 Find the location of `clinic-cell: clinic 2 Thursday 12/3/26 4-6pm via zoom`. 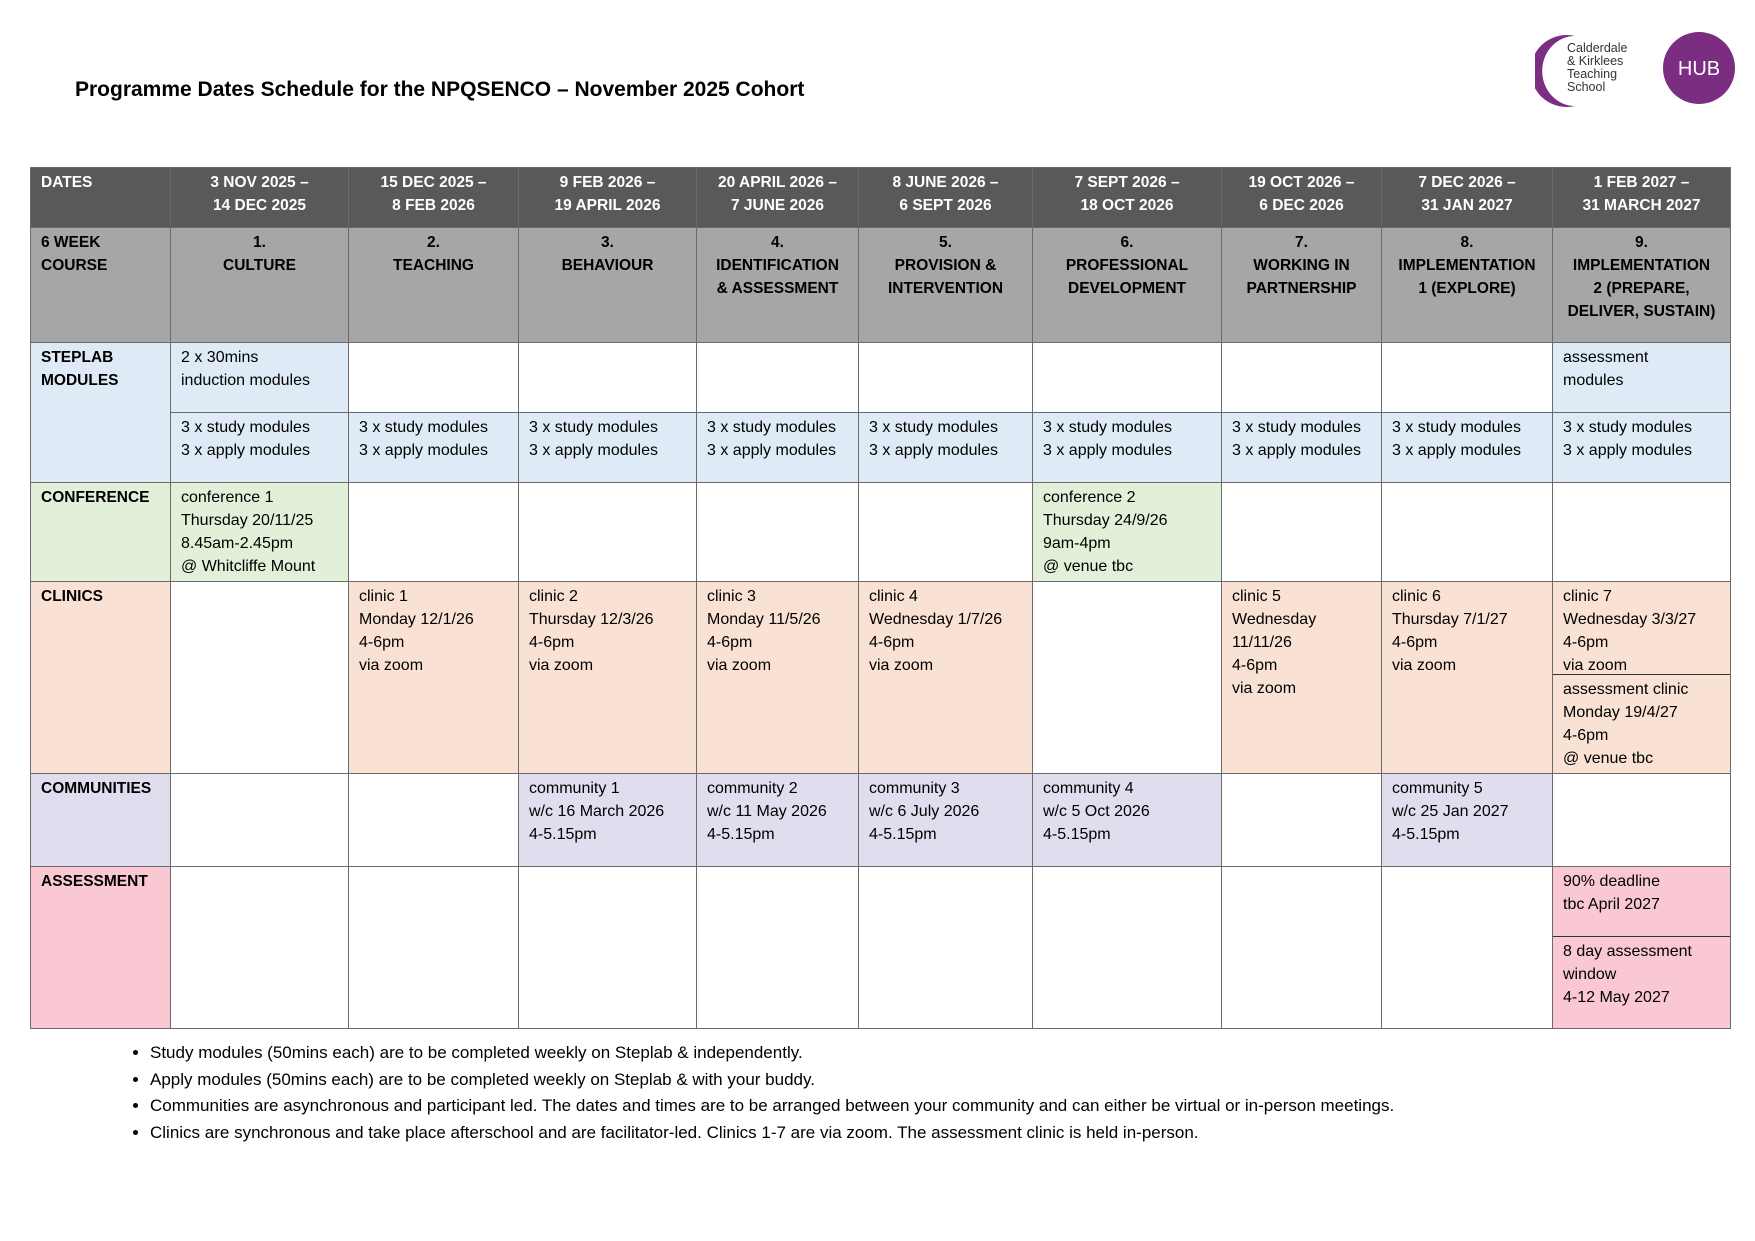

clinic-cell: clinic 2 Thursday 12/3/26 4-6pm via zoom is located at coordinates (607, 677).